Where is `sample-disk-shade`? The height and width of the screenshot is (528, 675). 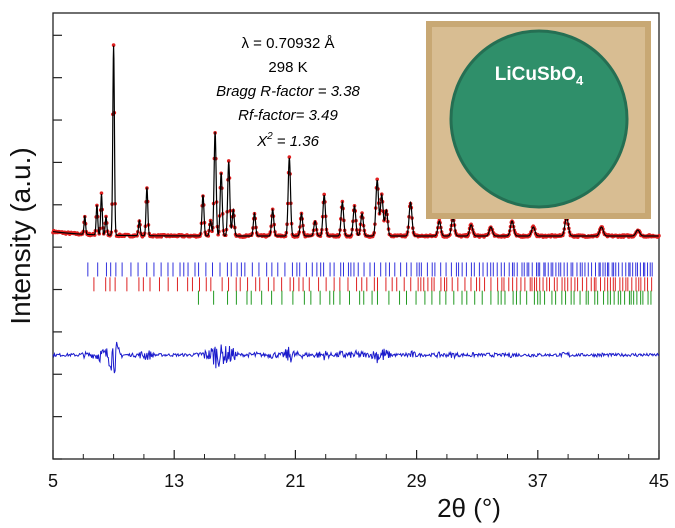
sample-disk-shade is located at coordinates (539, 119).